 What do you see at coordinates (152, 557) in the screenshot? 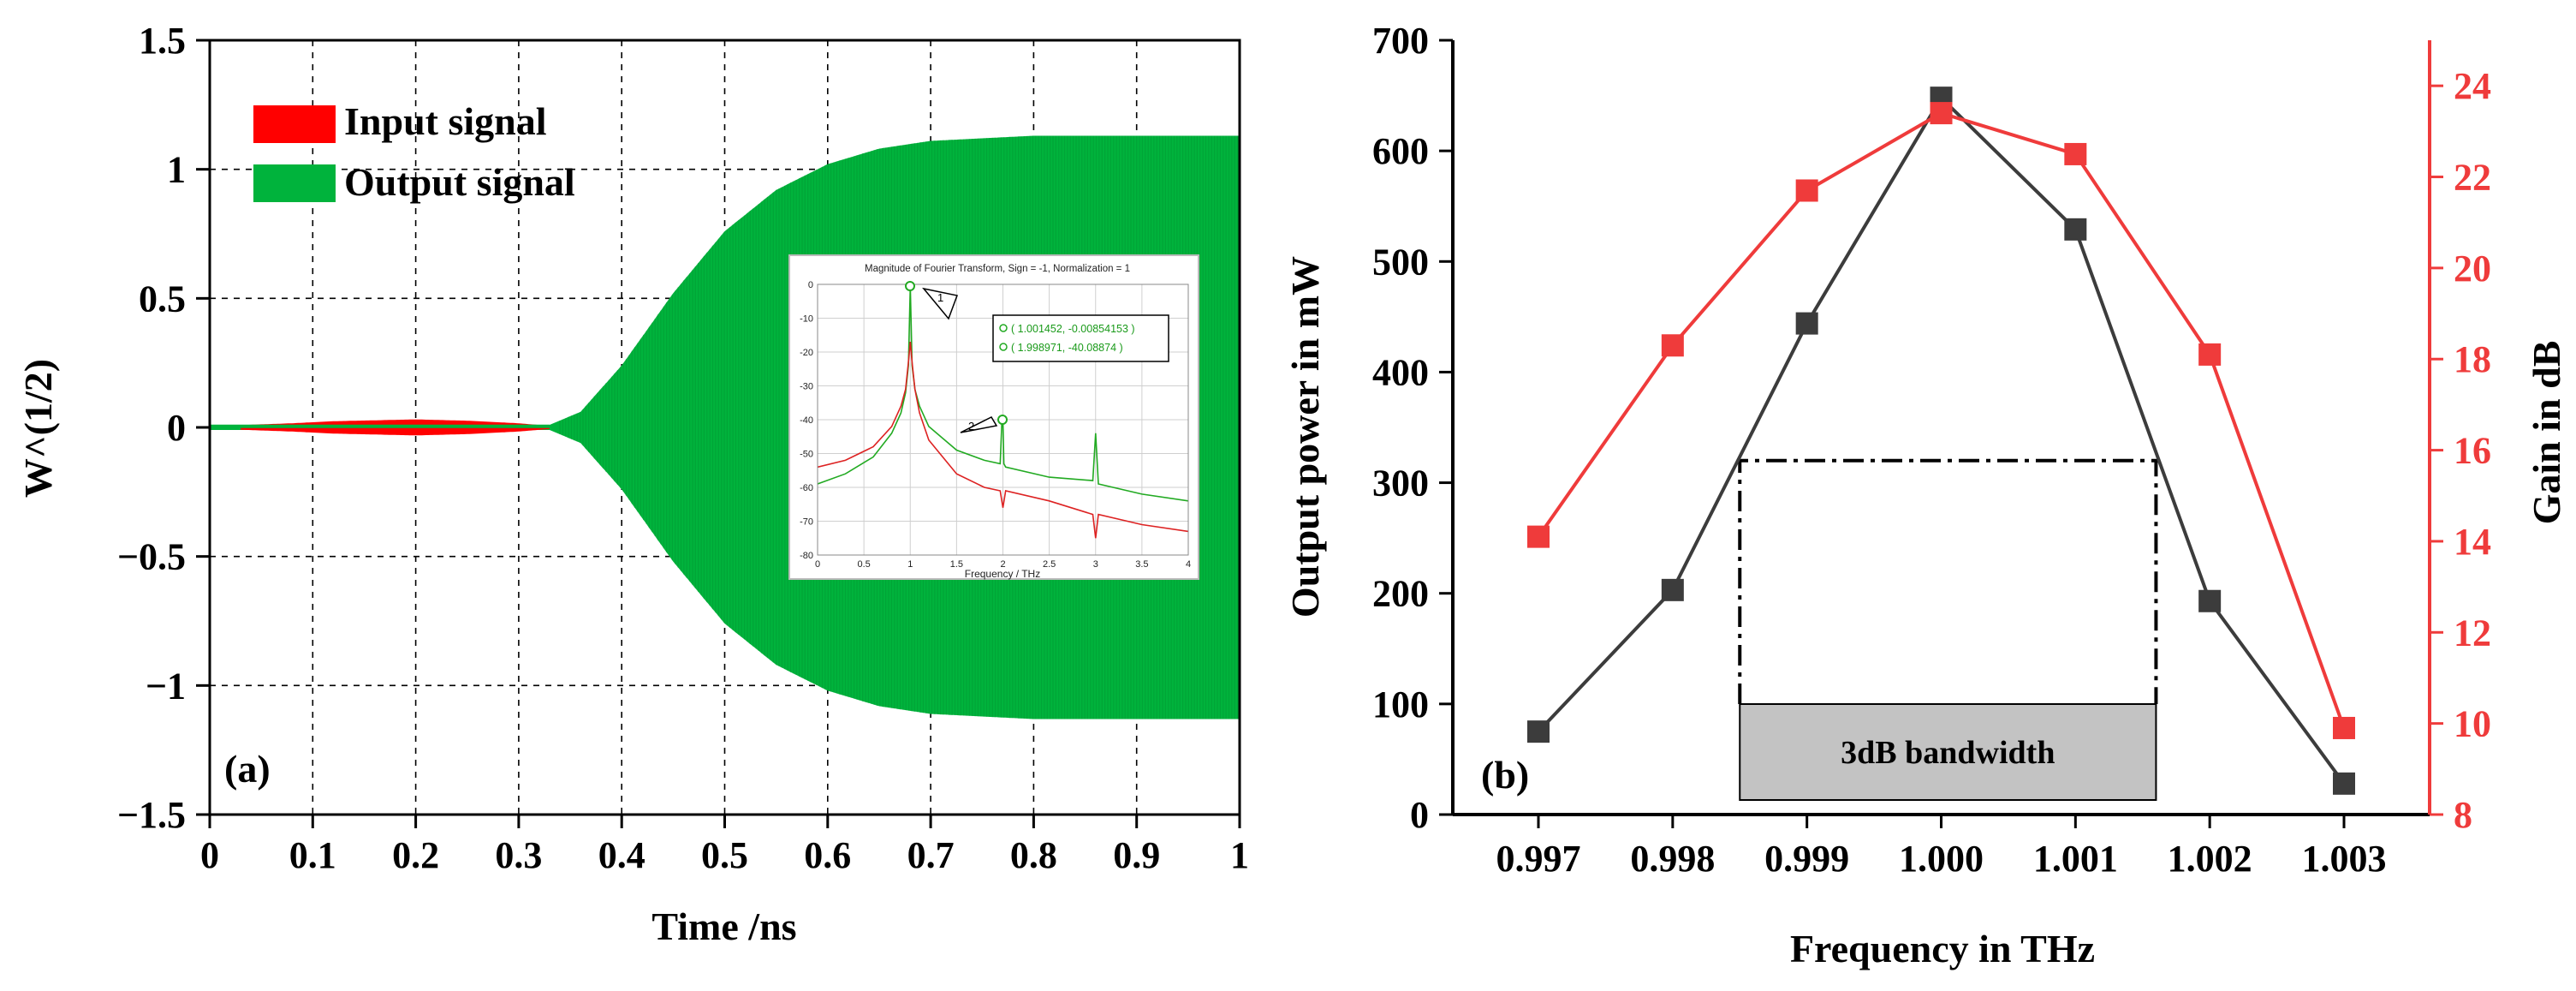
I see `panel-a-ytick-label: −0.5` at bounding box center [152, 557].